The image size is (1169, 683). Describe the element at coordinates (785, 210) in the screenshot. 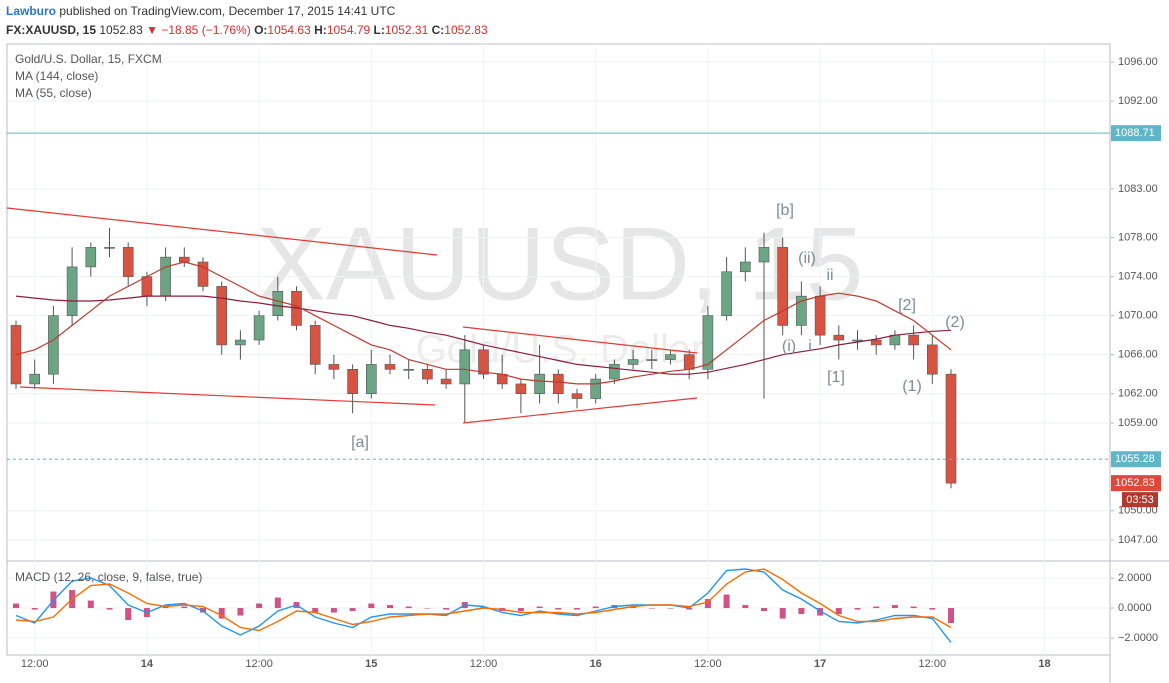

I see `wave-label: [b]` at that location.